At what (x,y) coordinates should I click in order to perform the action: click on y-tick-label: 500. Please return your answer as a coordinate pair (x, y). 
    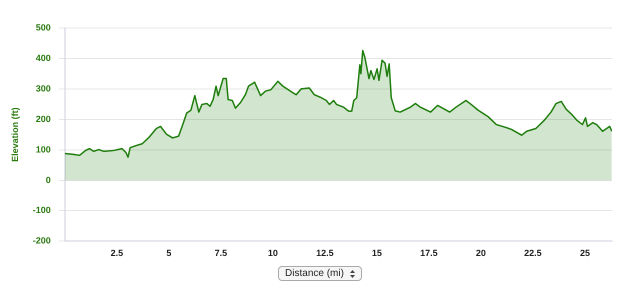
    Looking at the image, I should click on (43, 27).